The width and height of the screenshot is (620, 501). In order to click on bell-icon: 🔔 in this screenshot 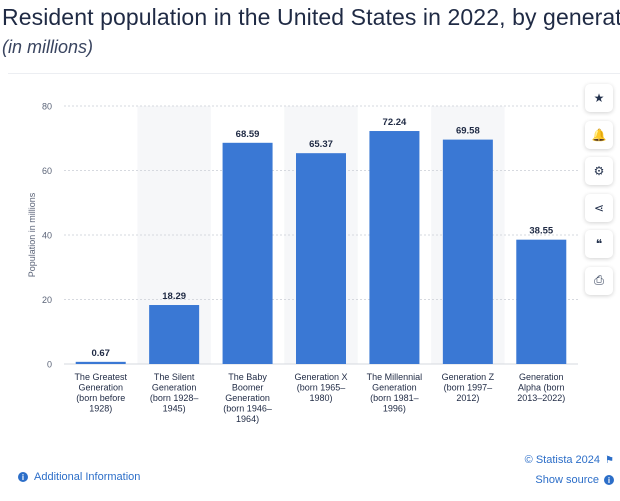, I will do `click(599, 134)`.